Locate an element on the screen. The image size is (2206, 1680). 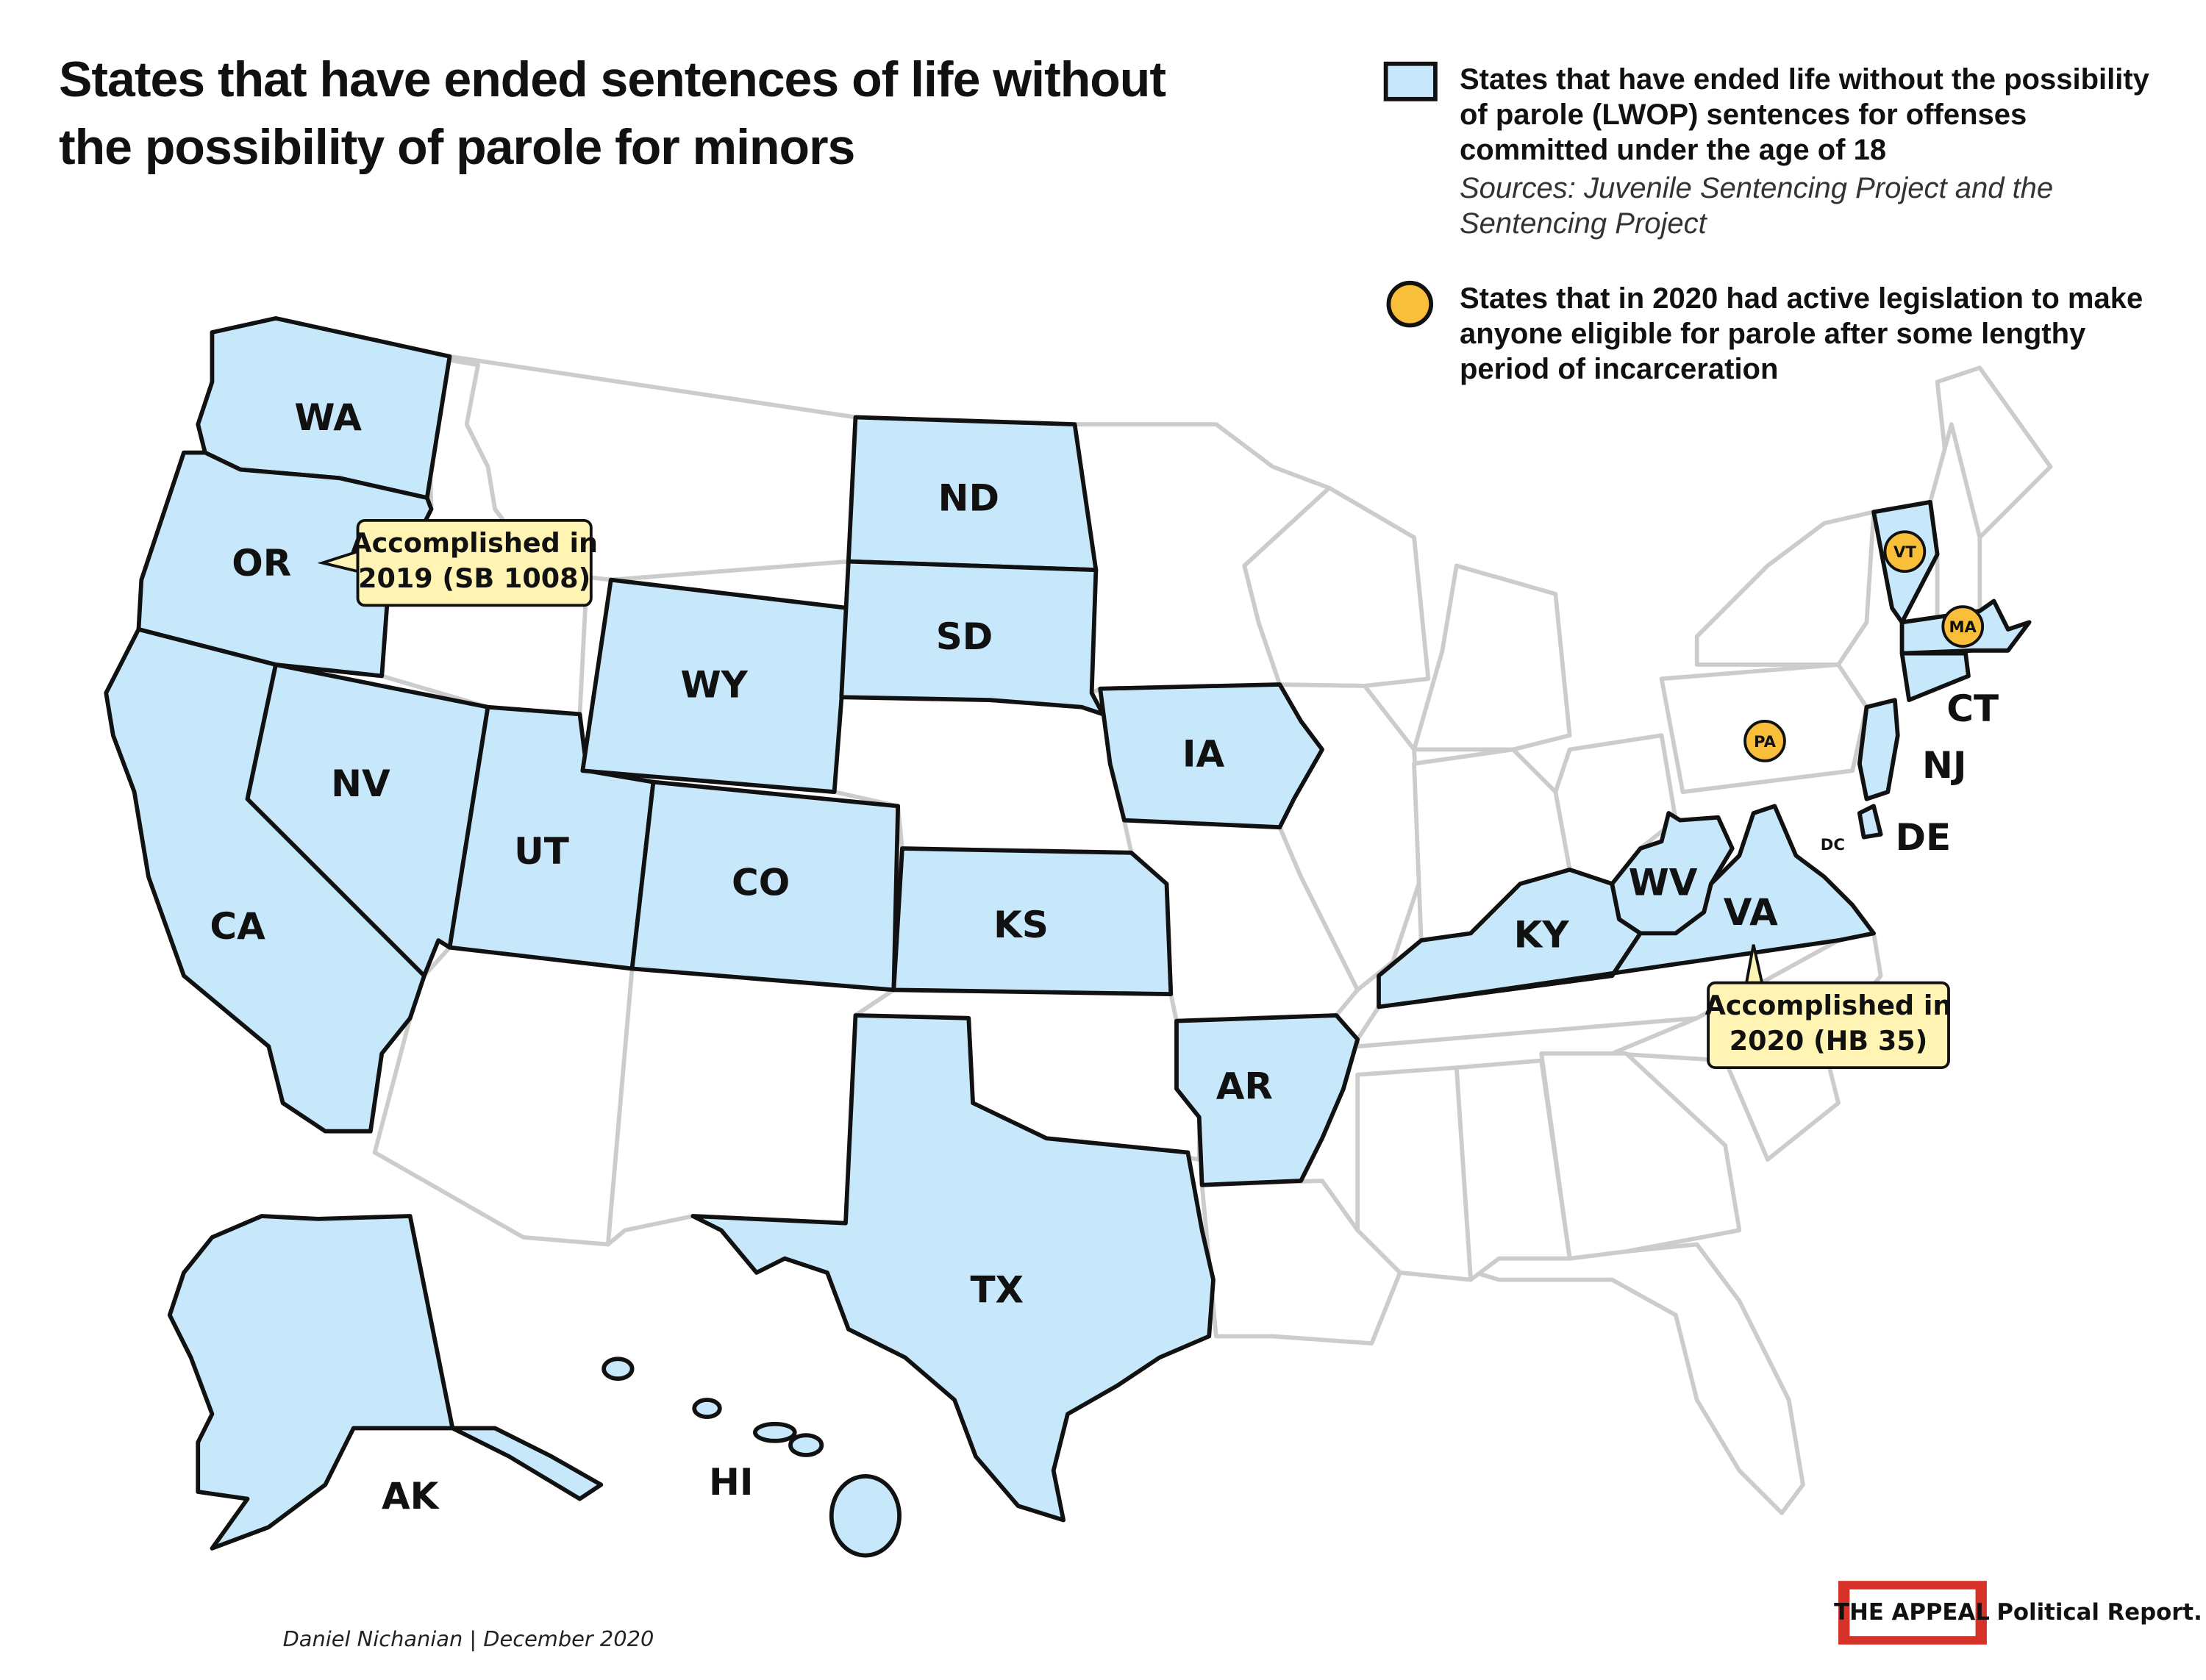
logo-tagline: Political Report. is located at coordinates (2099, 1612).